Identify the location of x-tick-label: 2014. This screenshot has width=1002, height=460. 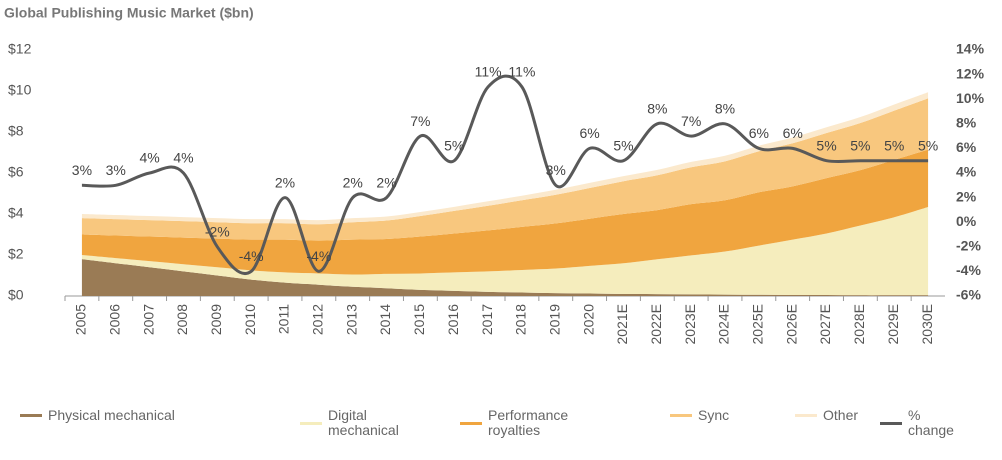
(385, 319).